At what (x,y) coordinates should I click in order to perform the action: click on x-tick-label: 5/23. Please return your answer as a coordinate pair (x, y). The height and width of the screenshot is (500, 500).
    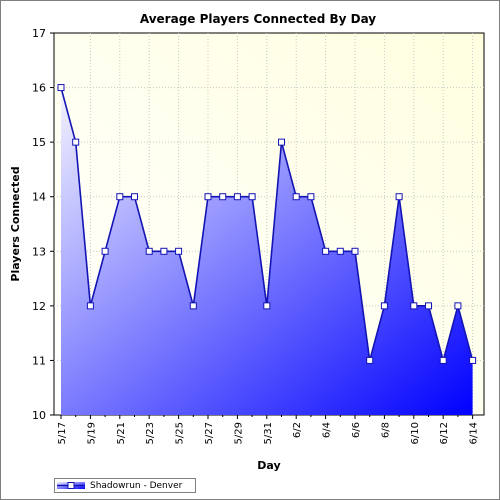
    Looking at the image, I should click on (150, 433).